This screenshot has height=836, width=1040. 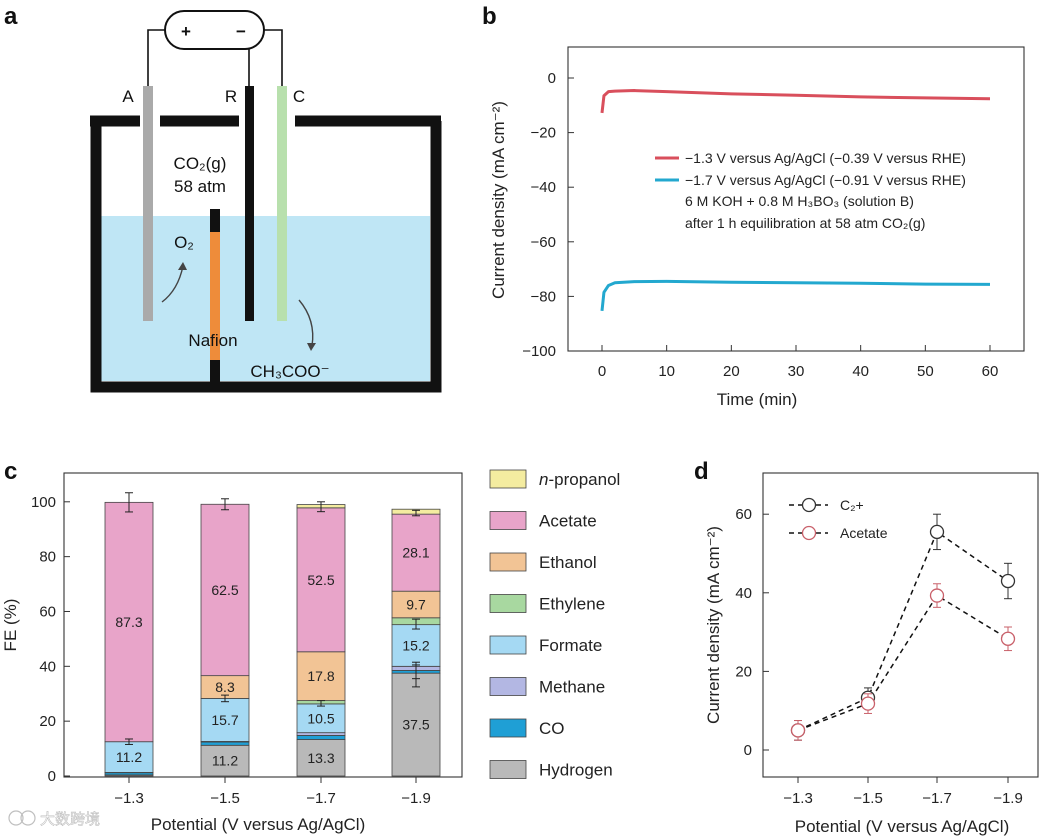 What do you see at coordinates (212, 340) in the screenshot?
I see `label-nafion: Nafion` at bounding box center [212, 340].